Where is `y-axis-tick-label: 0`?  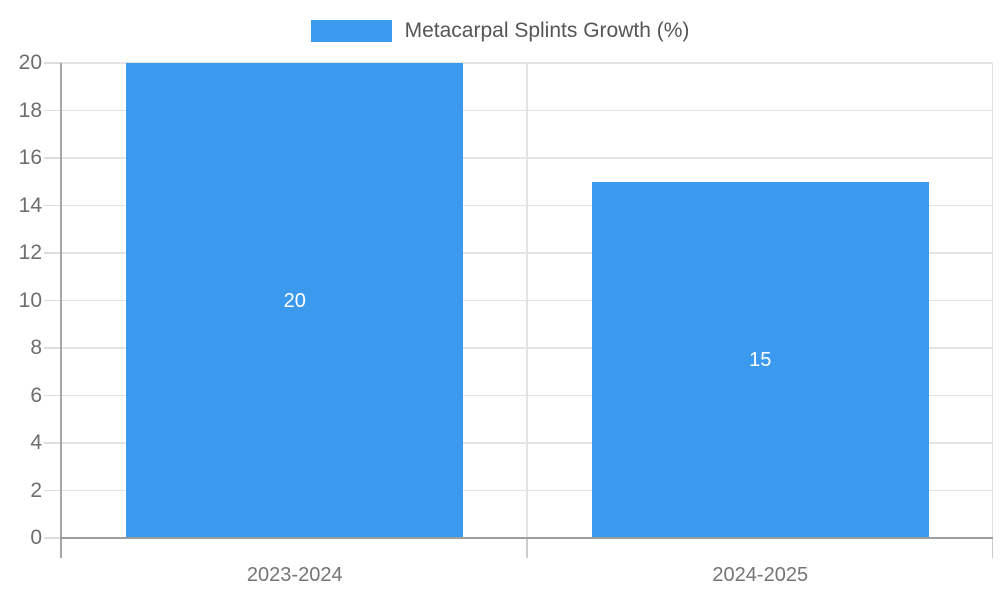 y-axis-tick-label: 0 is located at coordinates (36, 537).